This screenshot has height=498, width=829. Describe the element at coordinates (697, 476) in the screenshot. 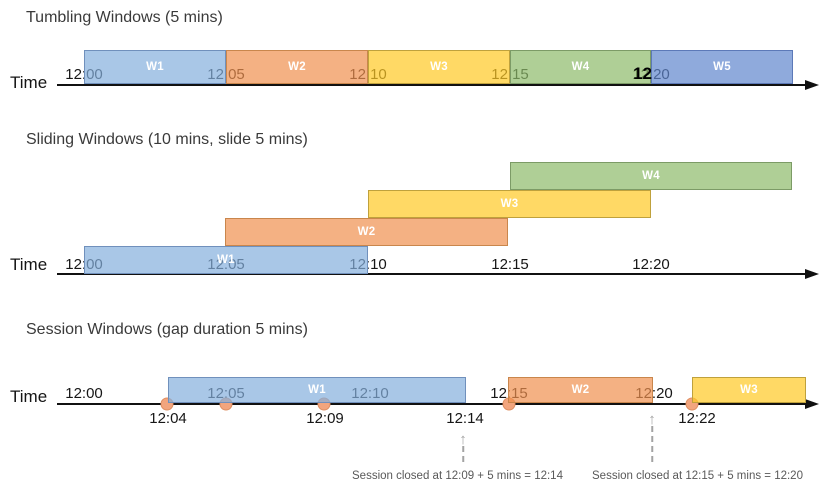

I see `session-closed-annotation-2: Session closed at 12:15 + 5 mins = 12:20` at that location.